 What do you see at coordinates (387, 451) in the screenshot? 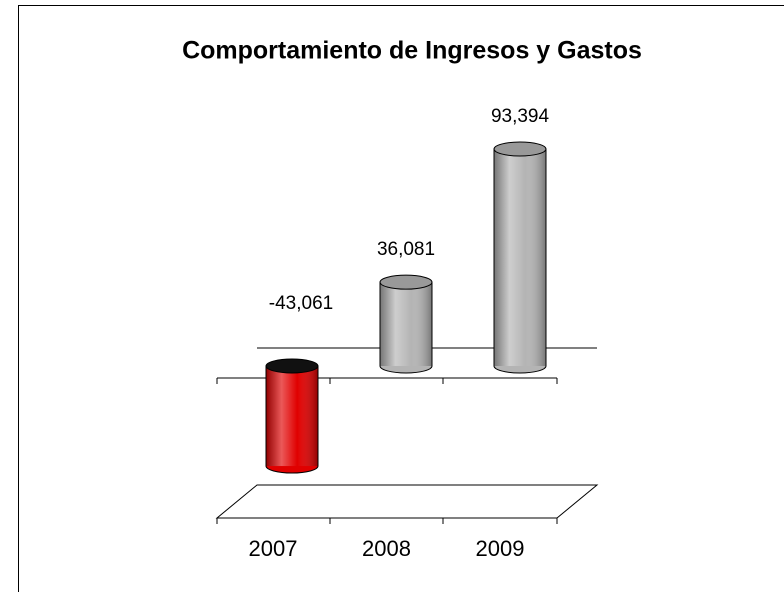
I see `ticks` at bounding box center [387, 451].